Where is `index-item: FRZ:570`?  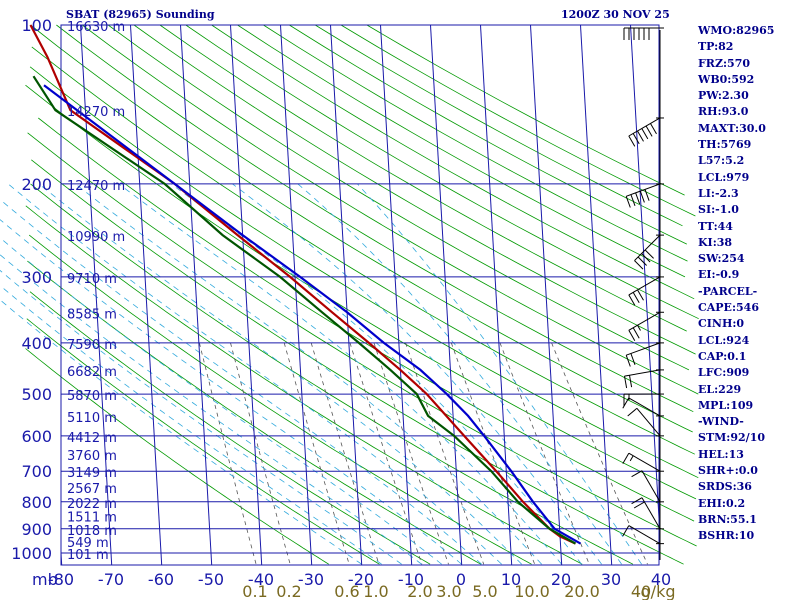
index-item: FRZ:570 is located at coordinates (724, 63).